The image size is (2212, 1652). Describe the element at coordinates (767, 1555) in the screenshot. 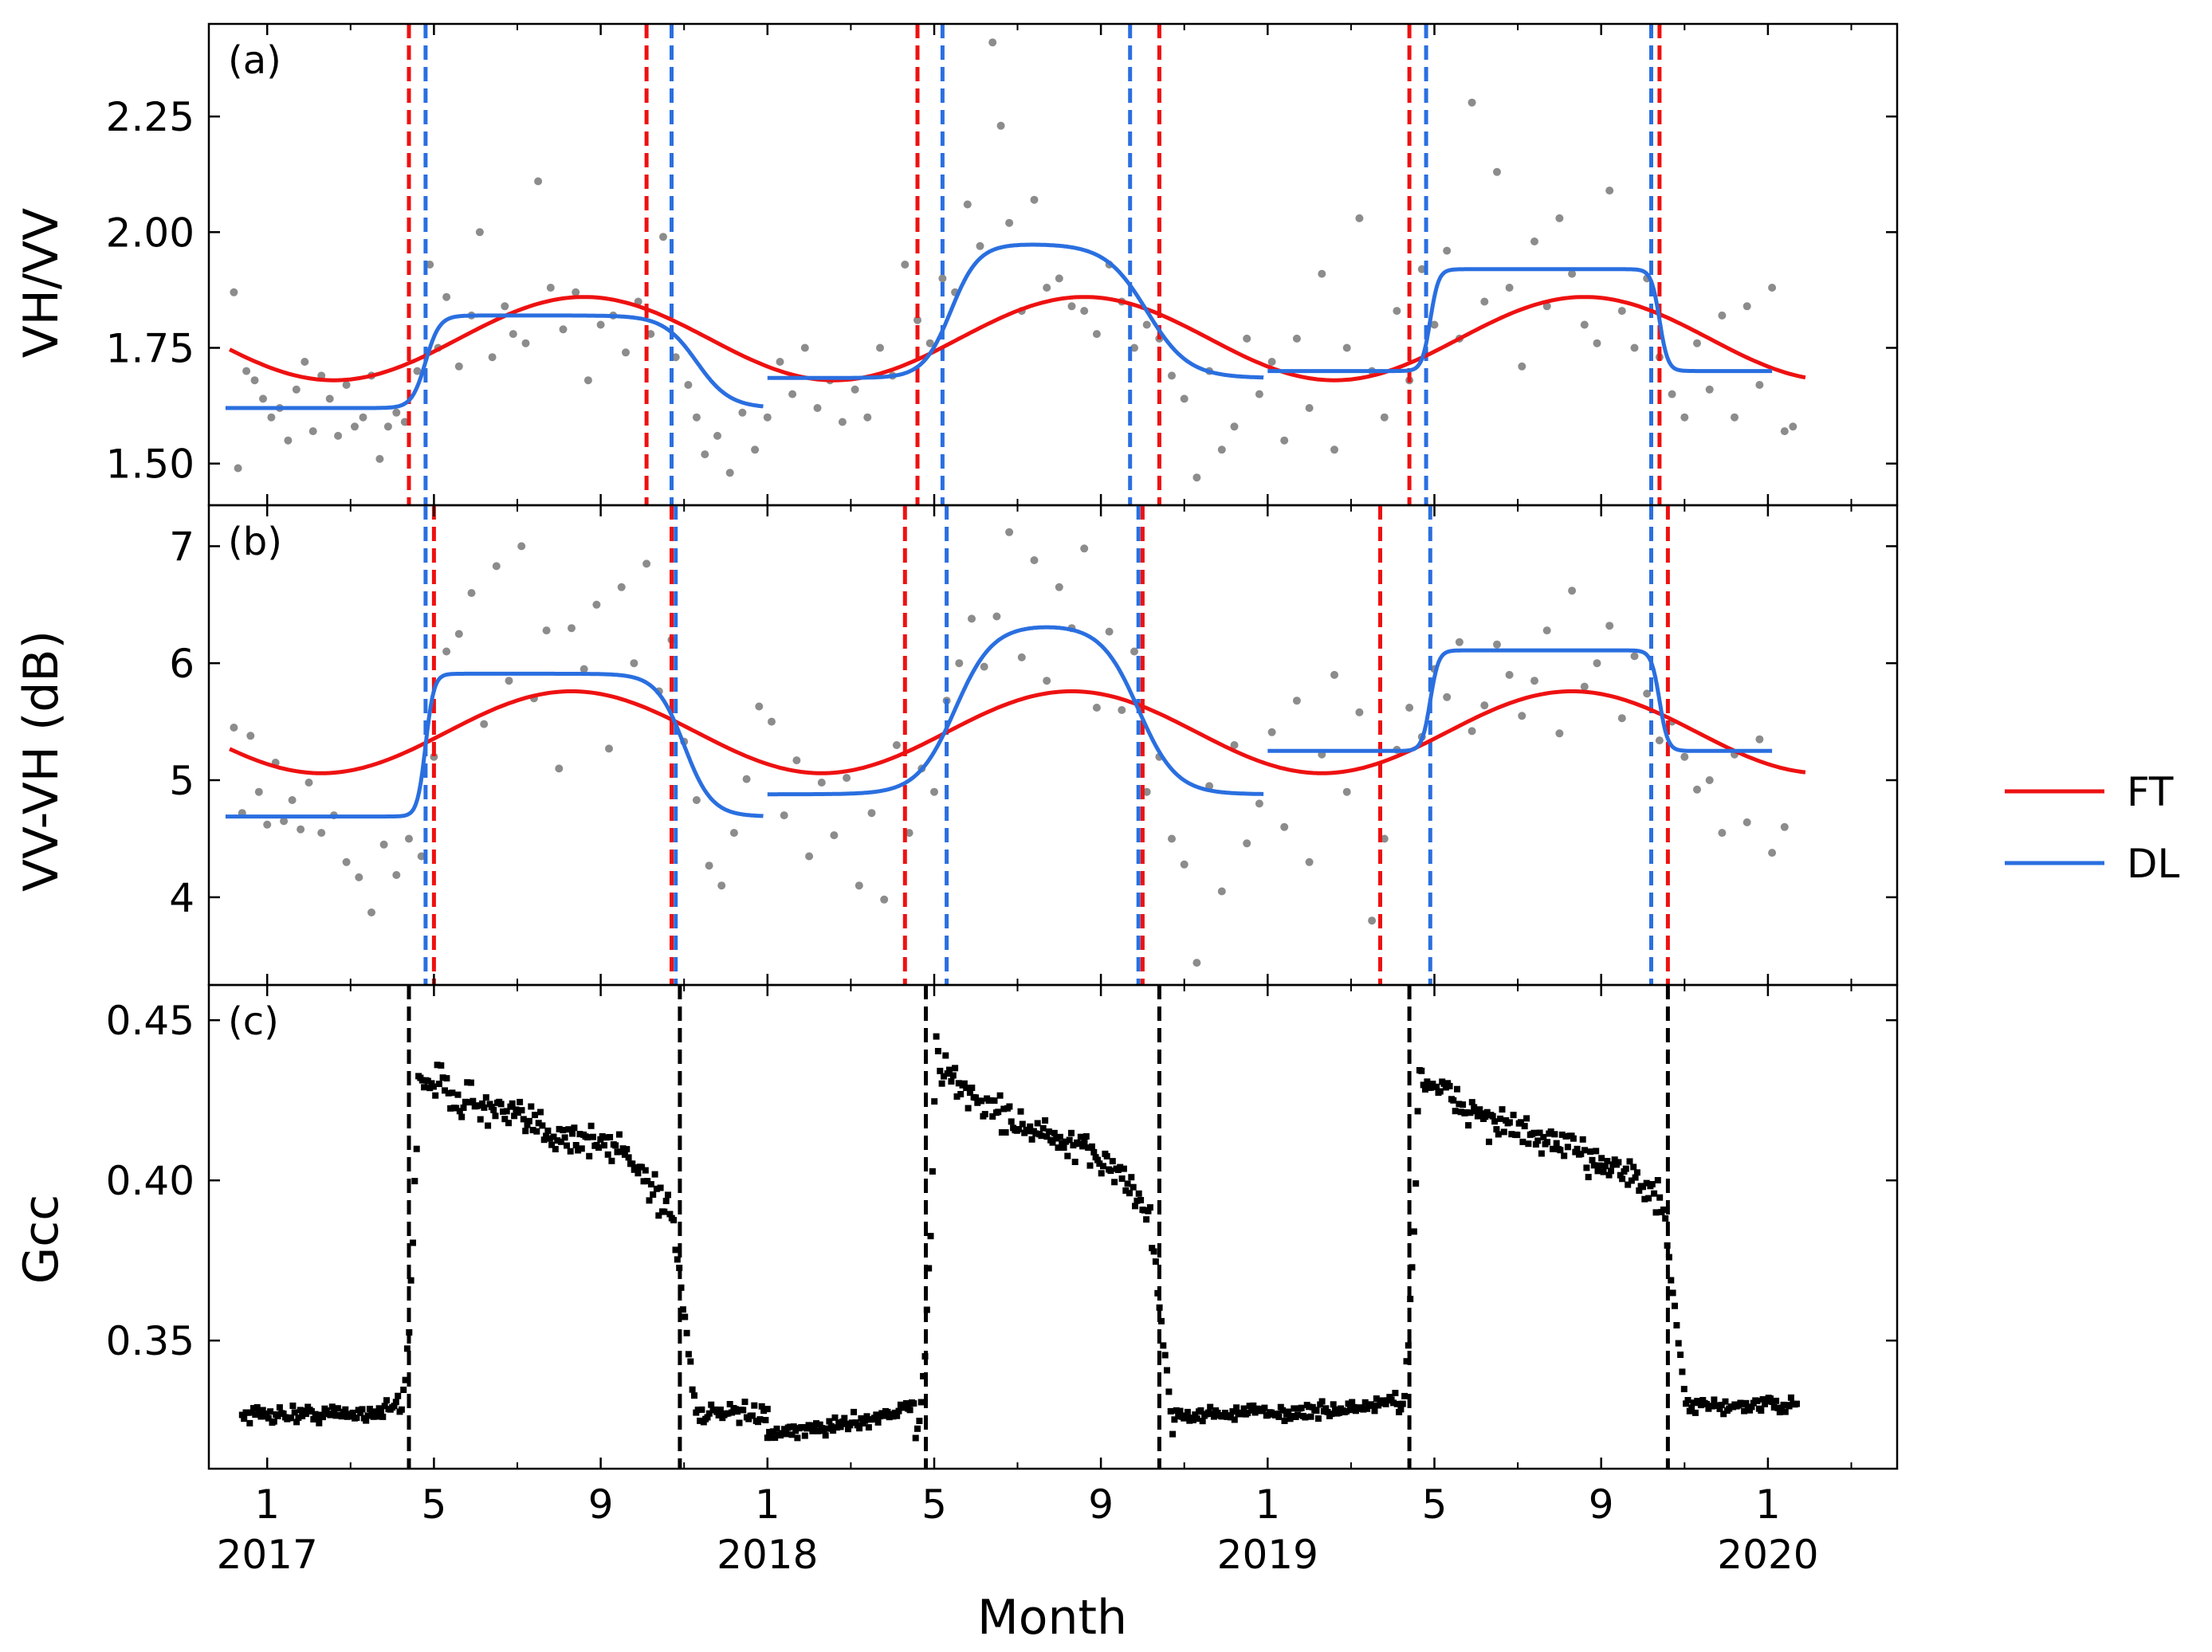

I see `year-label-1: 2018` at that location.